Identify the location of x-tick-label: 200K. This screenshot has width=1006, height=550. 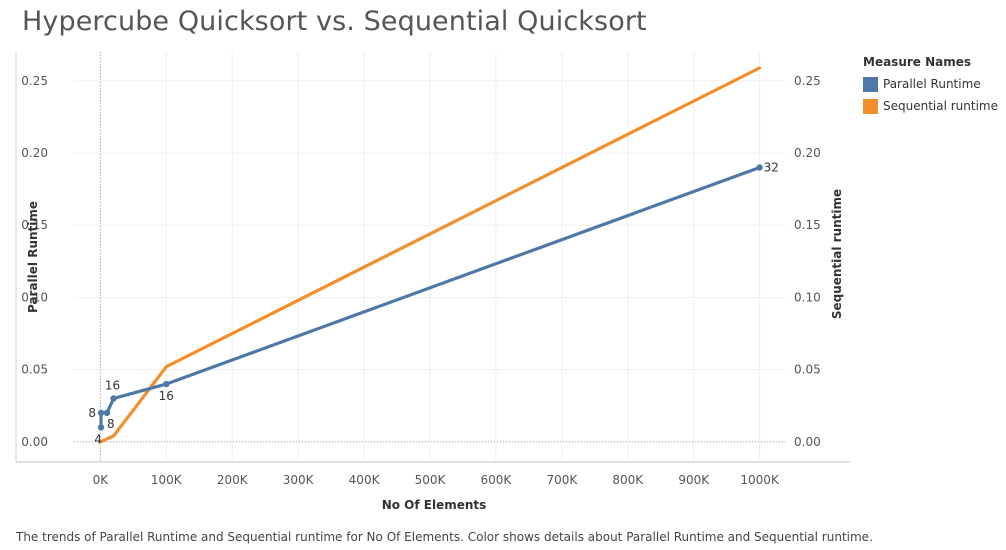
(233, 480).